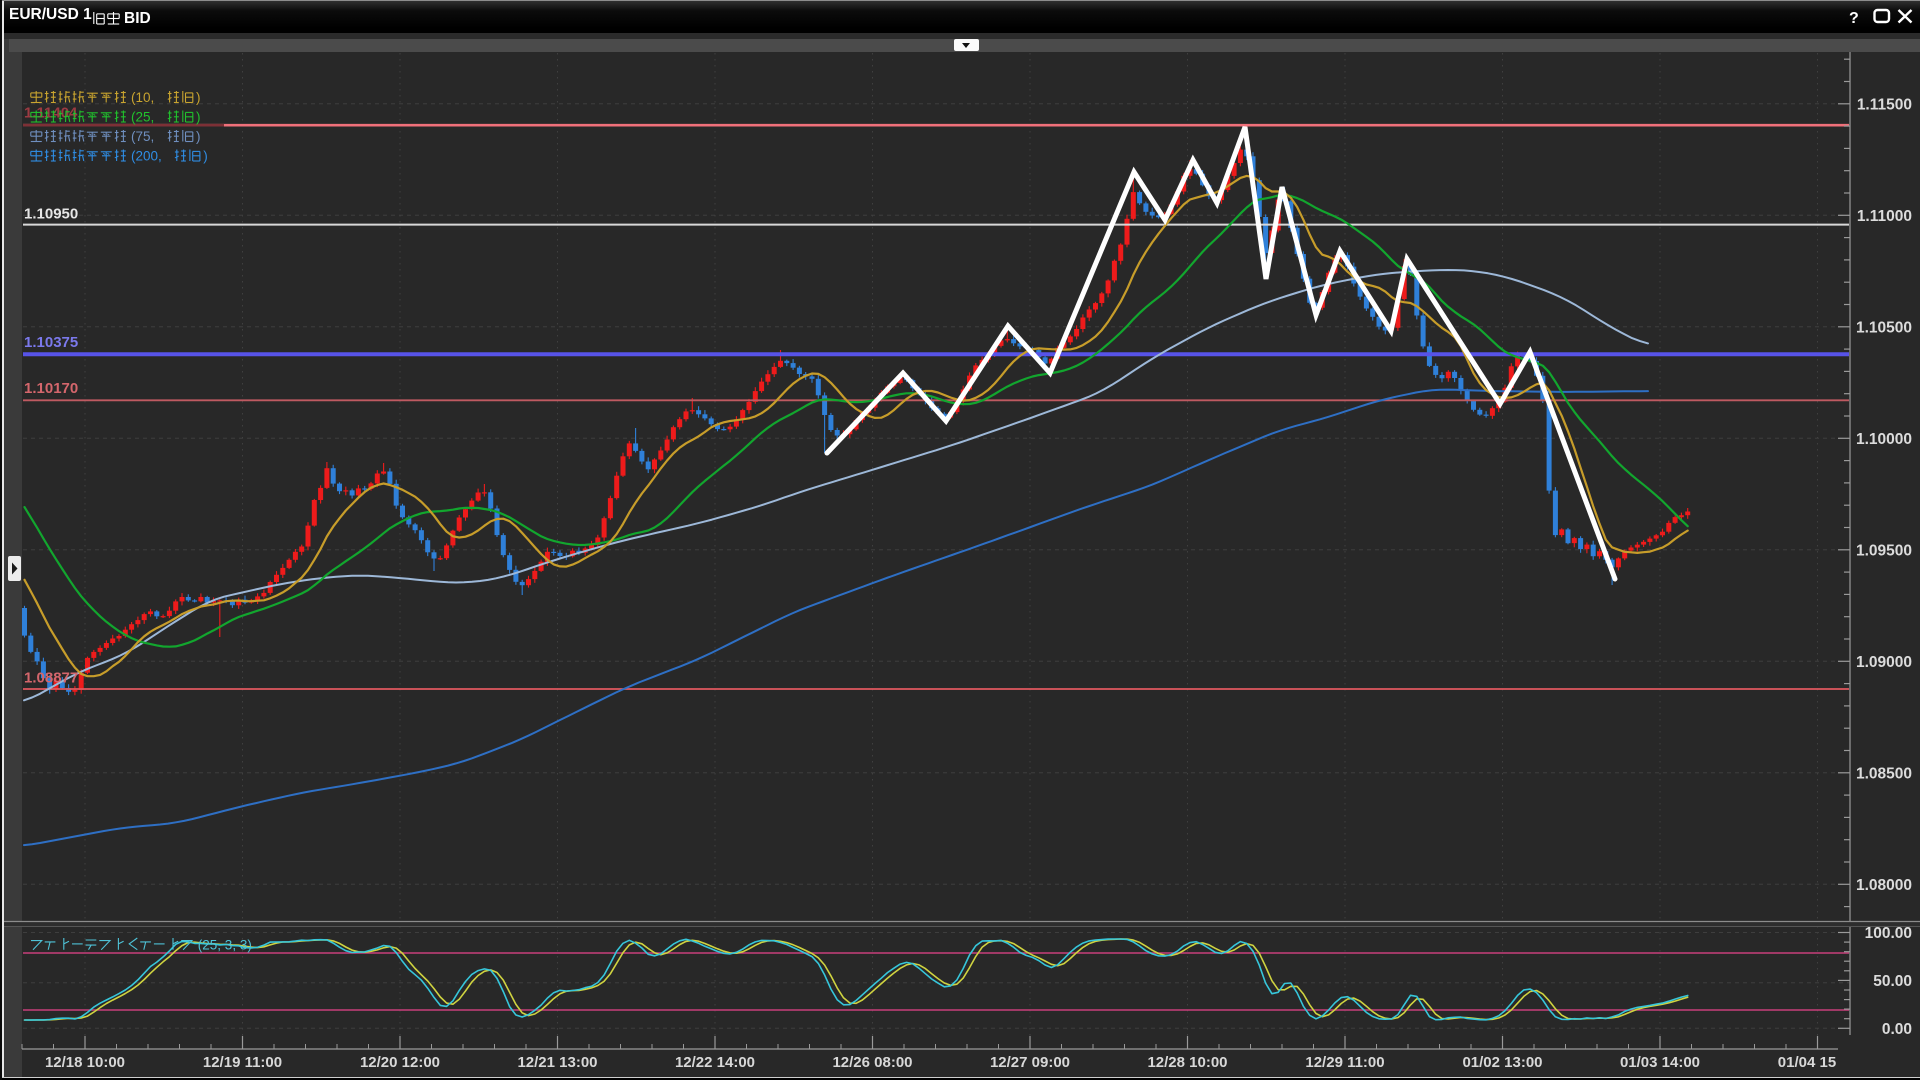 Image resolution: width=1920 pixels, height=1080 pixels. What do you see at coordinates (51, 214) in the screenshot?
I see `svg-text: 1.10950` at bounding box center [51, 214].